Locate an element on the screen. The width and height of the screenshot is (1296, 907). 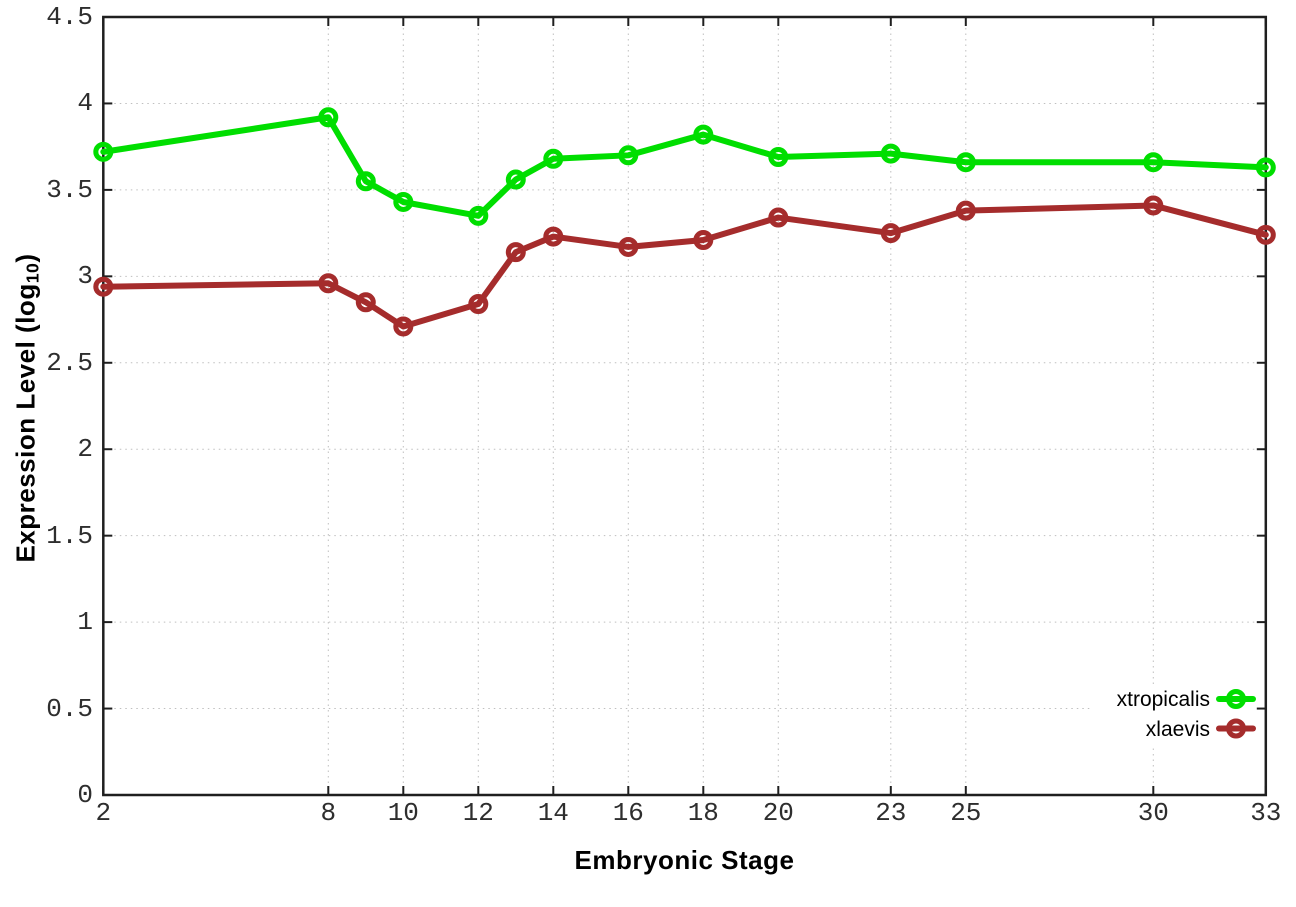
series-line-xtropicalis is located at coordinates (684, 166).